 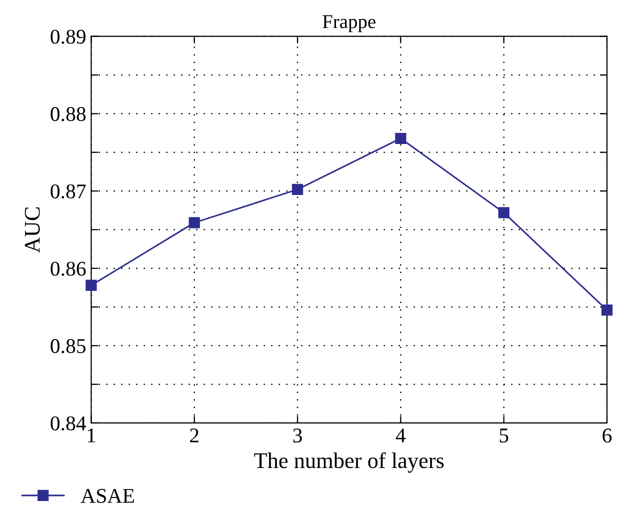 I want to click on x-tick-label: 3, so click(x=297, y=435).